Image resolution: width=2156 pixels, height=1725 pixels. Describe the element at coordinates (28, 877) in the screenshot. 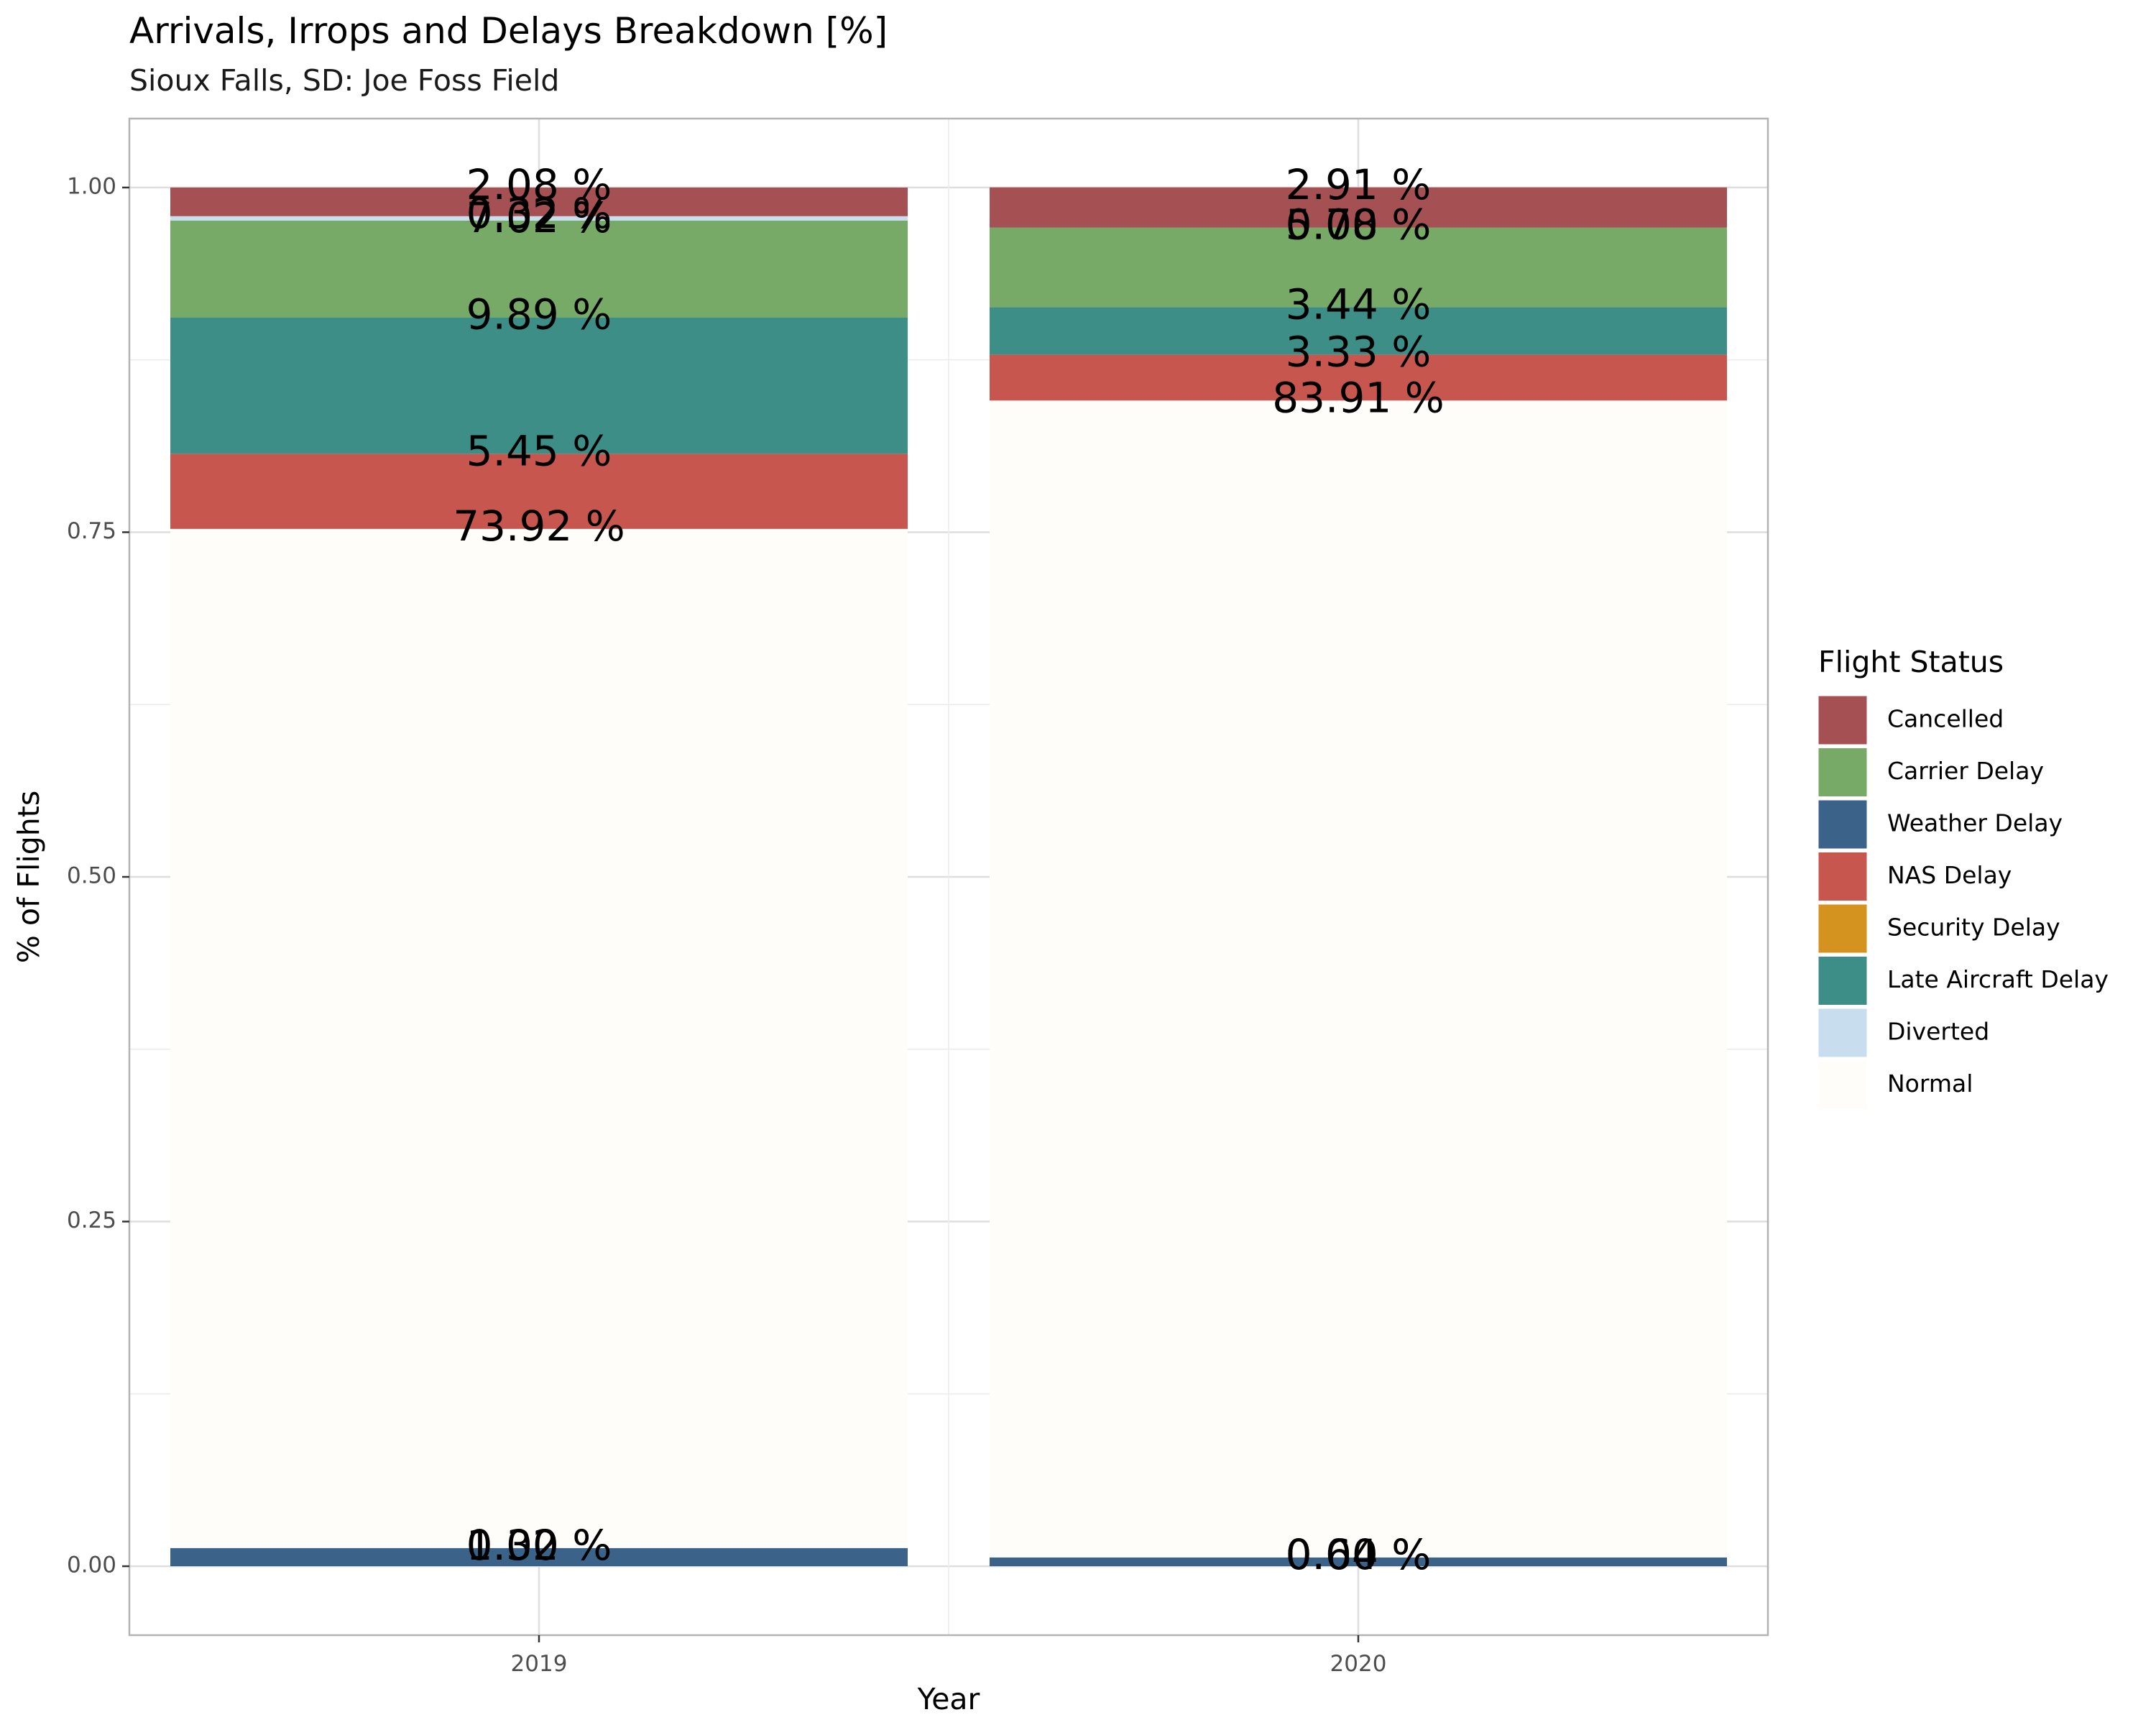

I see `y-axis-title: % of Flights` at that location.